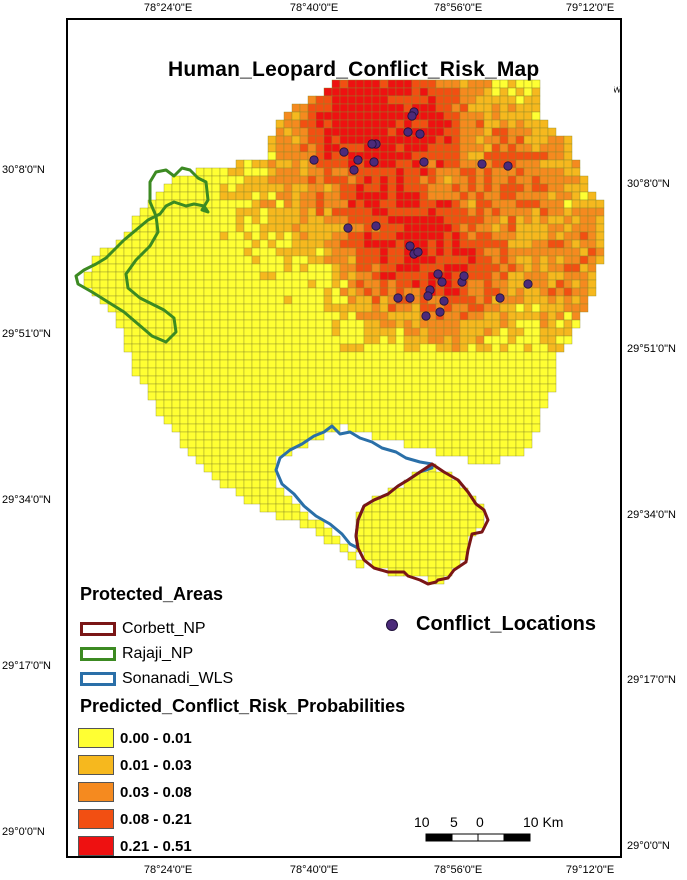 The height and width of the screenshot is (880, 687). What do you see at coordinates (152, 594) in the screenshot?
I see `protected-areas-heading: Protected_Areas` at bounding box center [152, 594].